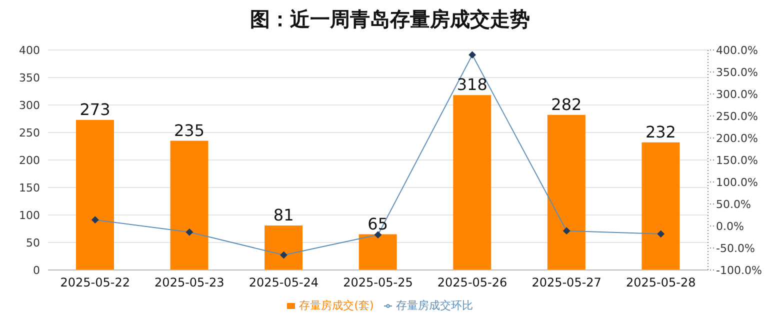 The image size is (780, 328). Describe the element at coordinates (737, 50) in the screenshot. I see `y2-tick-label: 400.0%` at that location.